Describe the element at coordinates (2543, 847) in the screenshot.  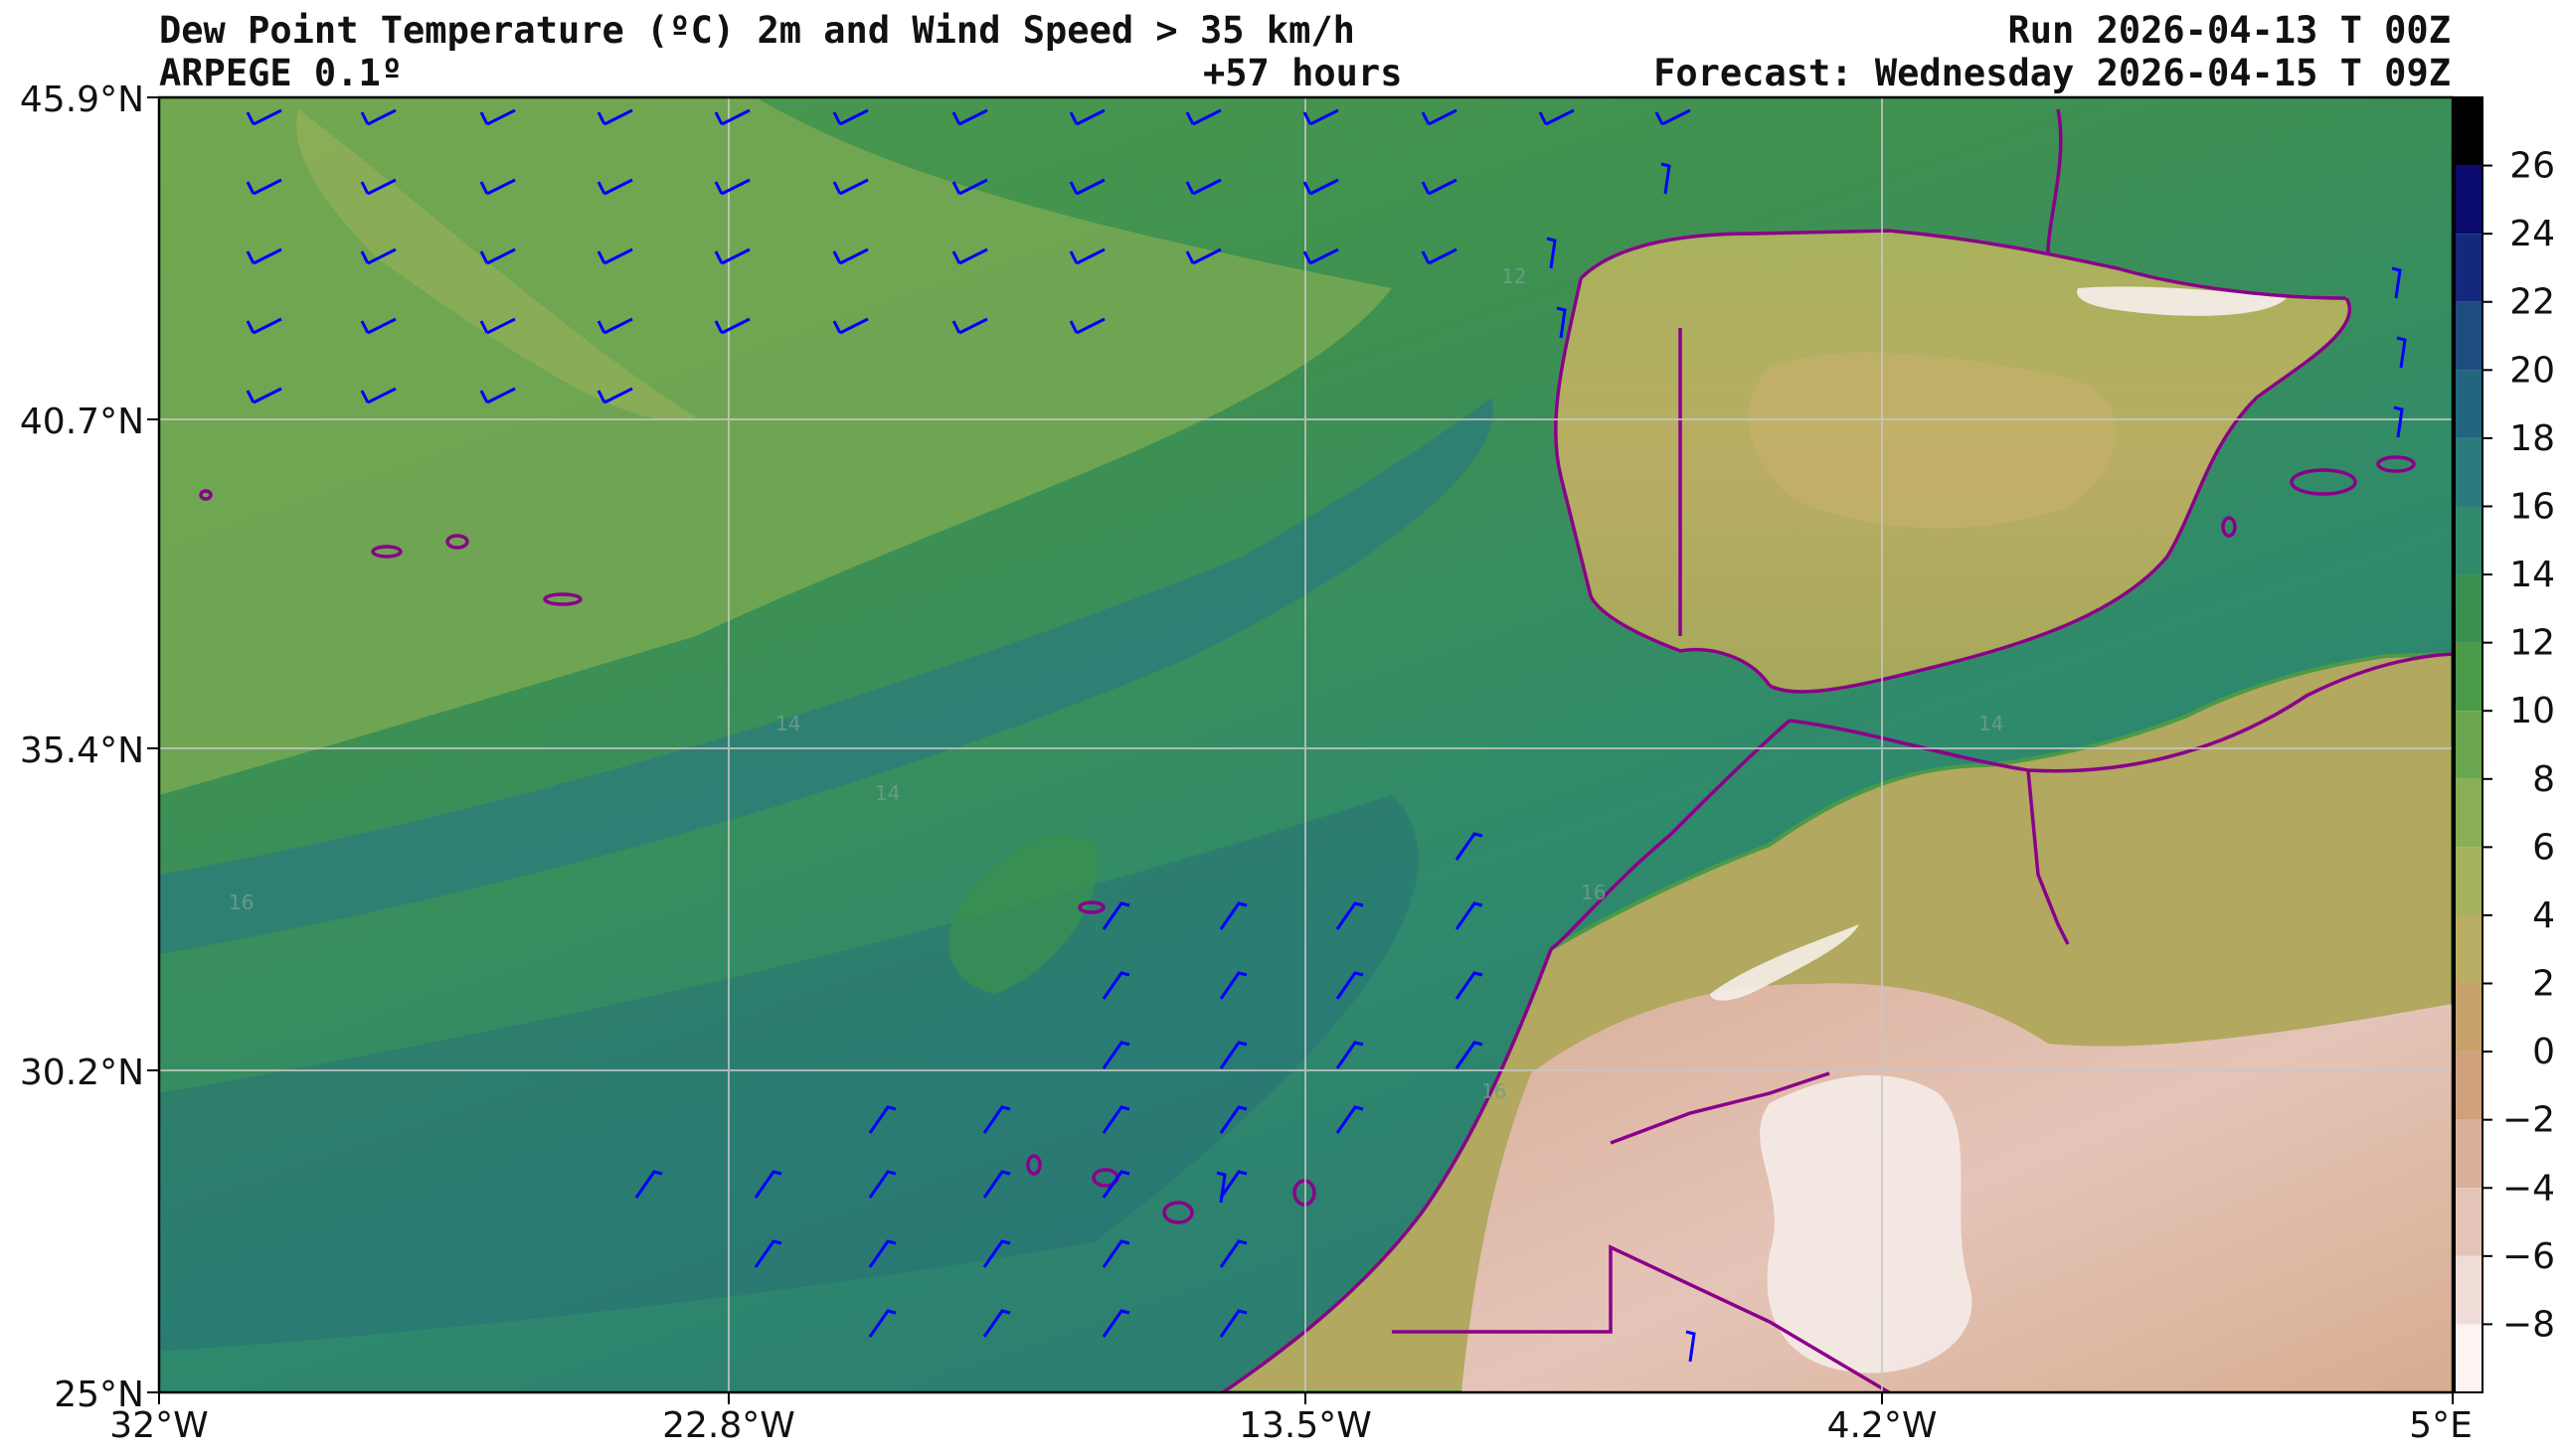
I see `colorbar-tick-label: 6` at that location.